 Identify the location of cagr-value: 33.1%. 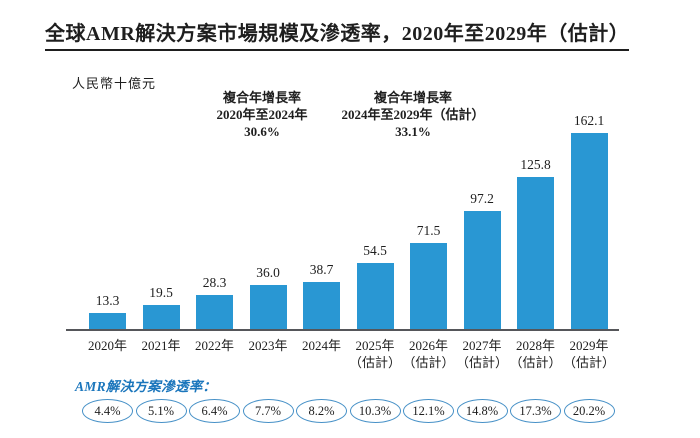
(413, 131).